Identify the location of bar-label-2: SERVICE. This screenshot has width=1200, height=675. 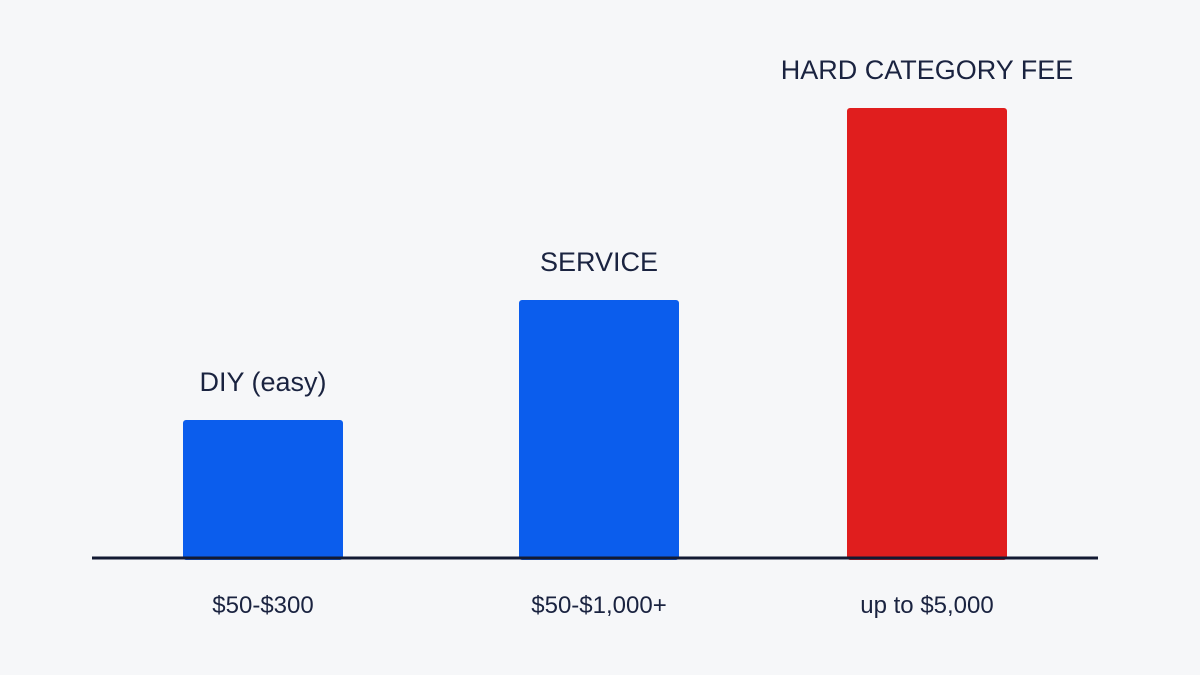
(599, 262).